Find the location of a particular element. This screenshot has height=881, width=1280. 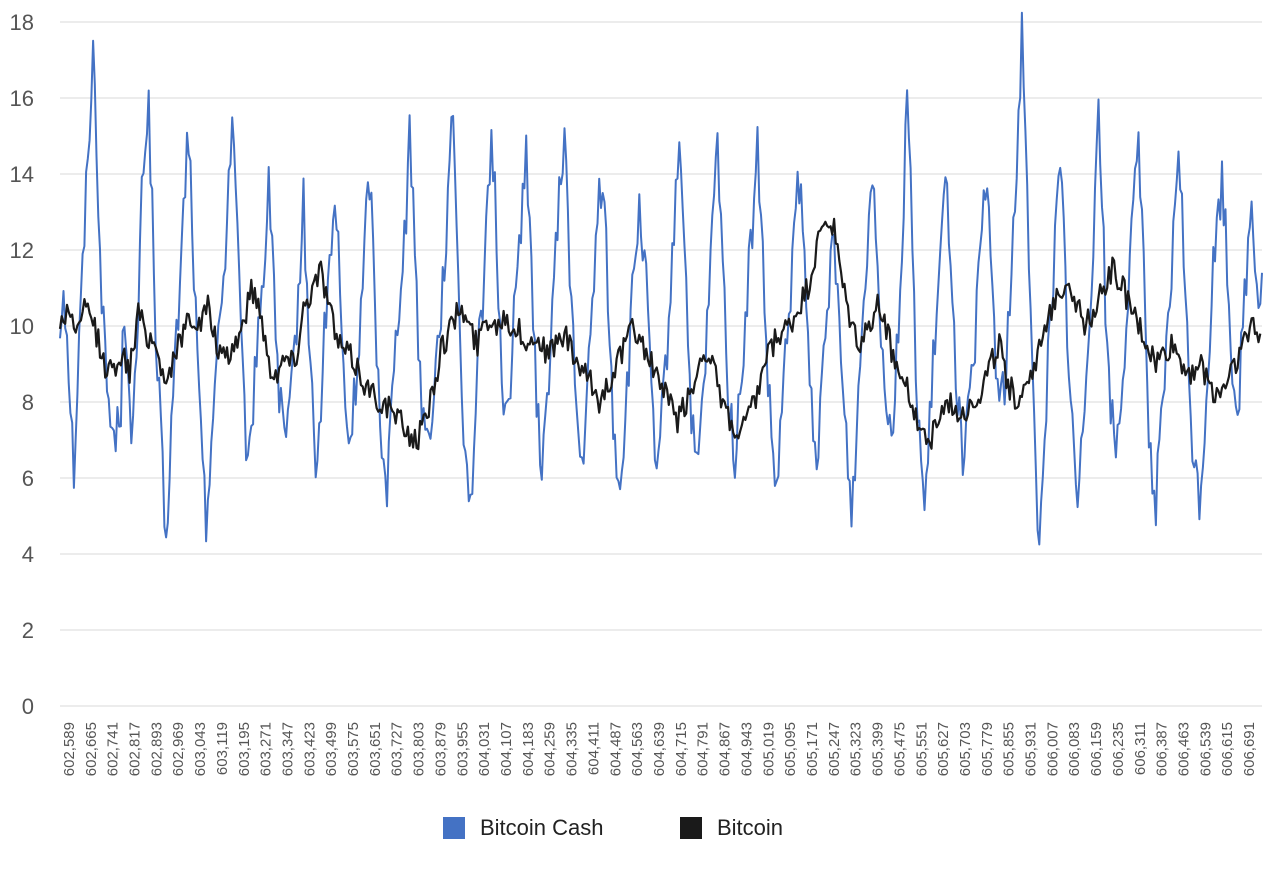

x-tick-label: 606,159 is located at coordinates (1096, 749).